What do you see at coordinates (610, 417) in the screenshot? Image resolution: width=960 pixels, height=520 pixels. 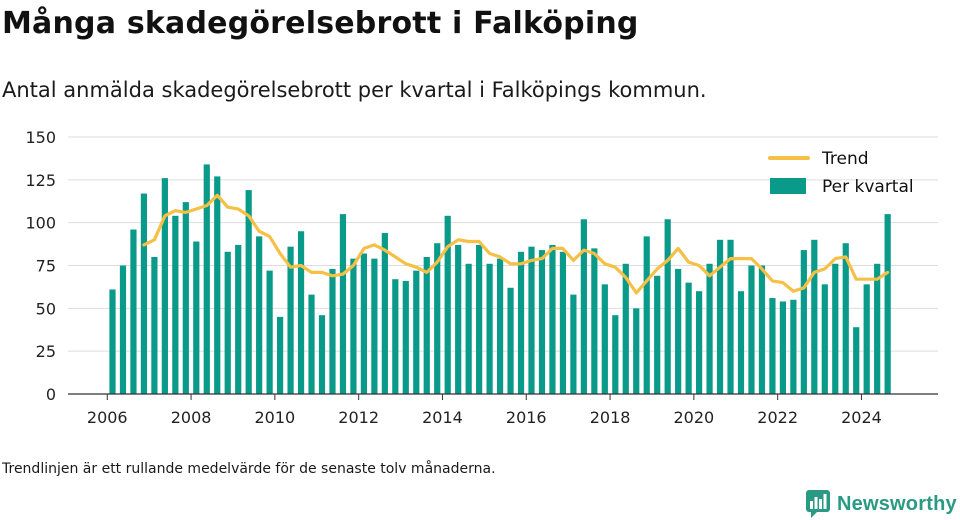 I see `x-tick-label: 2018` at bounding box center [610, 417].